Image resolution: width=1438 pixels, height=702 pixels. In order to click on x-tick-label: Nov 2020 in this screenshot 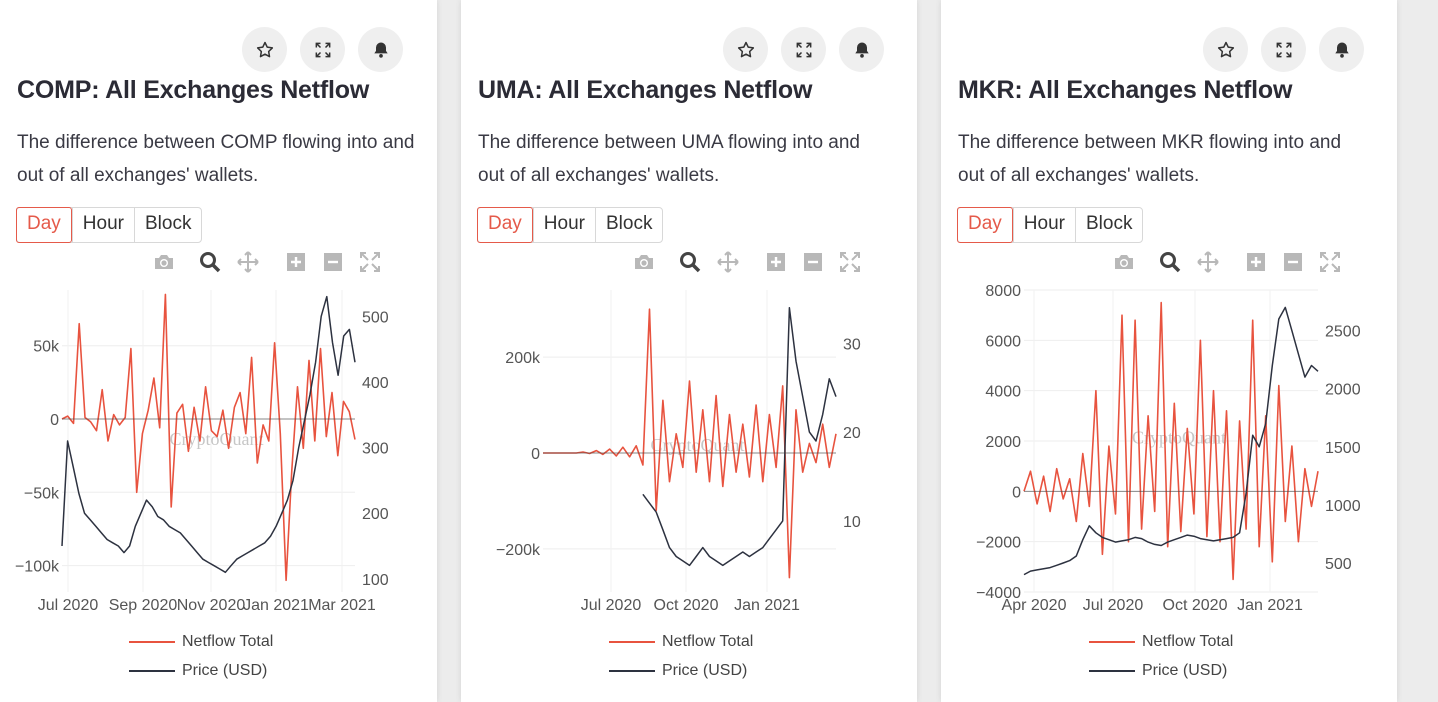, I will do `click(211, 605)`.